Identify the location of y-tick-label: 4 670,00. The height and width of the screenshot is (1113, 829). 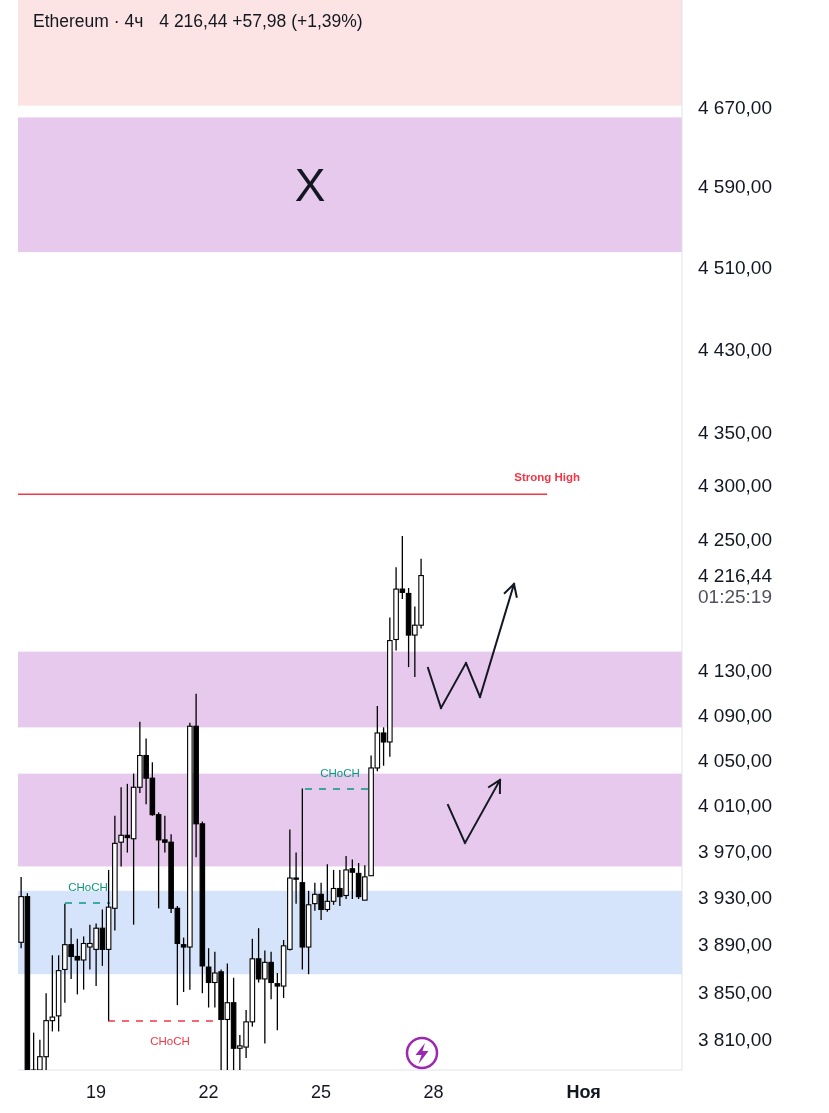
(735, 108).